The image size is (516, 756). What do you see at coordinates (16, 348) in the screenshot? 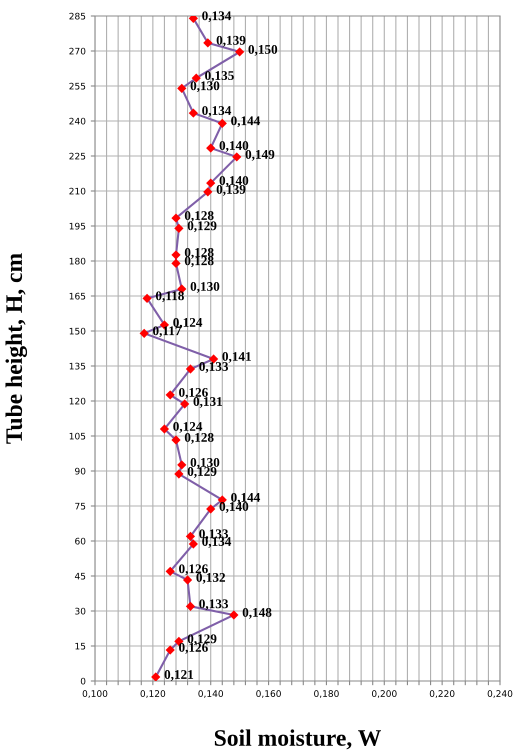
I see `y-axis-title: Tube height, H, cm` at bounding box center [16, 348].